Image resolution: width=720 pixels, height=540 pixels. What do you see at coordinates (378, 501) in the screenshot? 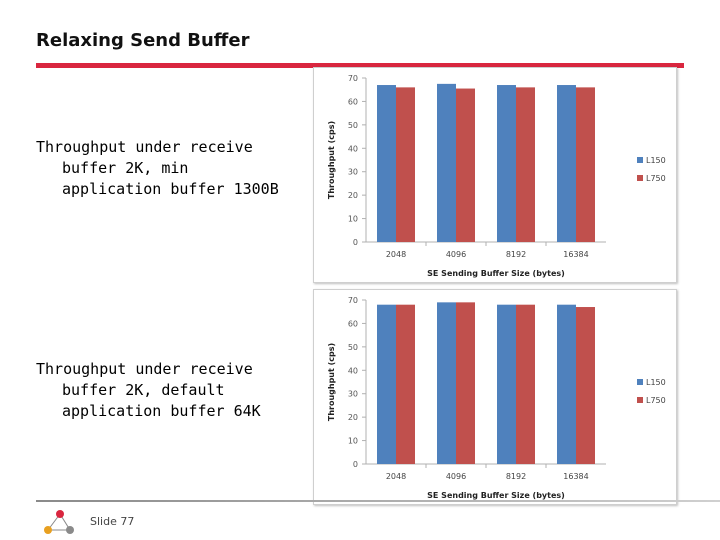
I see `footer-rule` at bounding box center [378, 501].